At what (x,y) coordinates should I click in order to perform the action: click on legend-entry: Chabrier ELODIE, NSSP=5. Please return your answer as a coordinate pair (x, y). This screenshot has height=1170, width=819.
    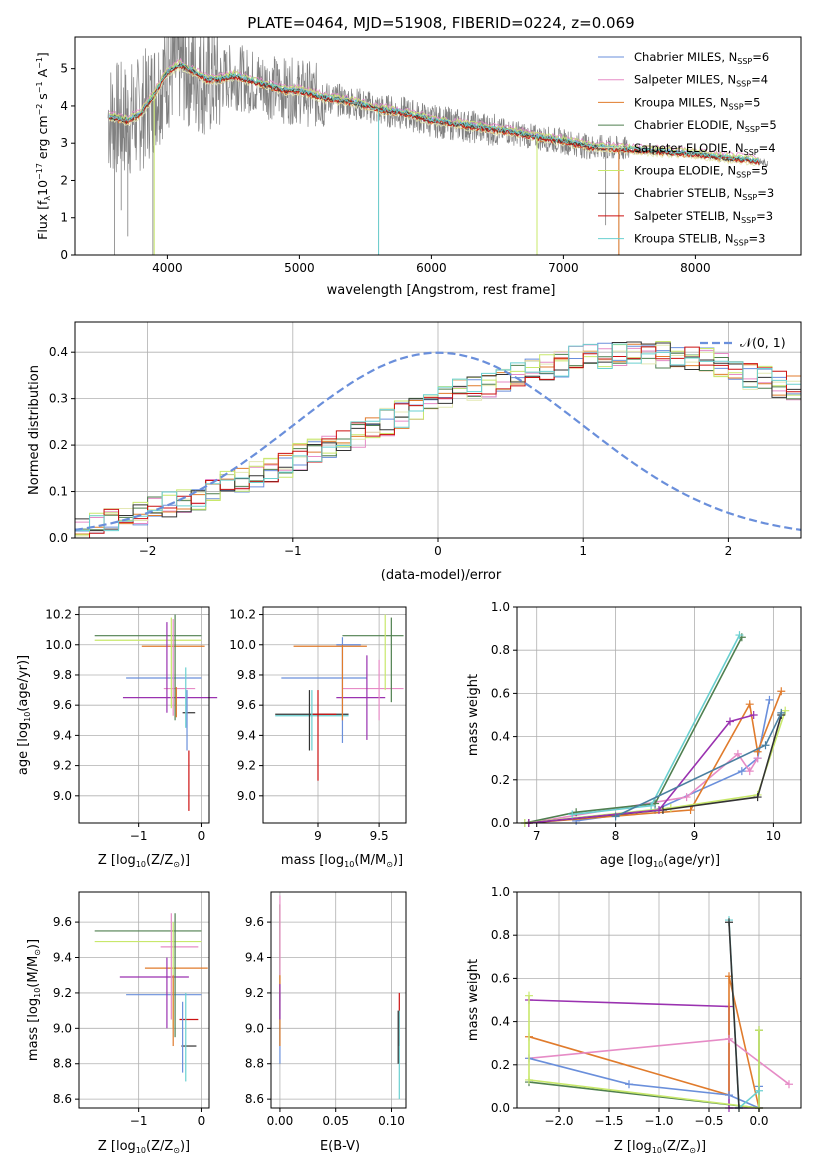
    Looking at the image, I should click on (705, 126).